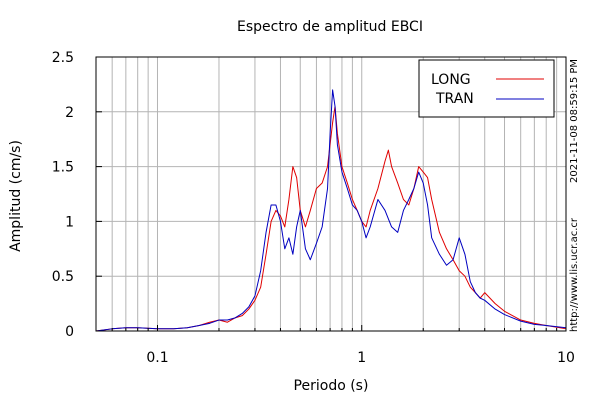 The height and width of the screenshot is (400, 600). I want to click on y-tick-label: 1.5, so click(63, 168).